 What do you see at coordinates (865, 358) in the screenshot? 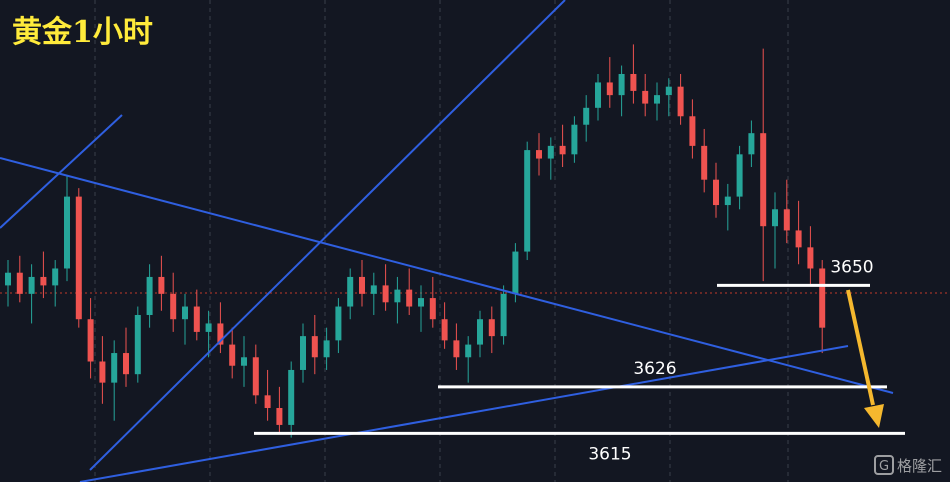
I see `arrow` at bounding box center [865, 358].